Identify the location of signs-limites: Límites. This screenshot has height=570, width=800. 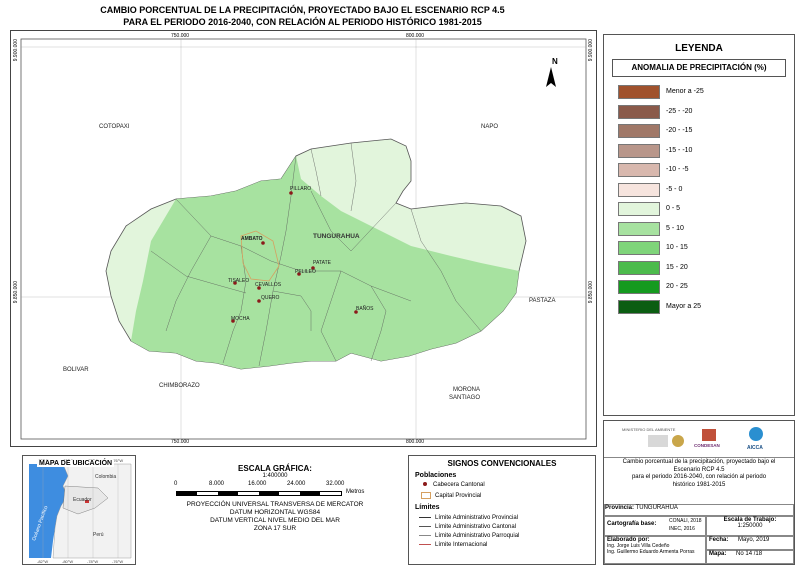
(427, 507).